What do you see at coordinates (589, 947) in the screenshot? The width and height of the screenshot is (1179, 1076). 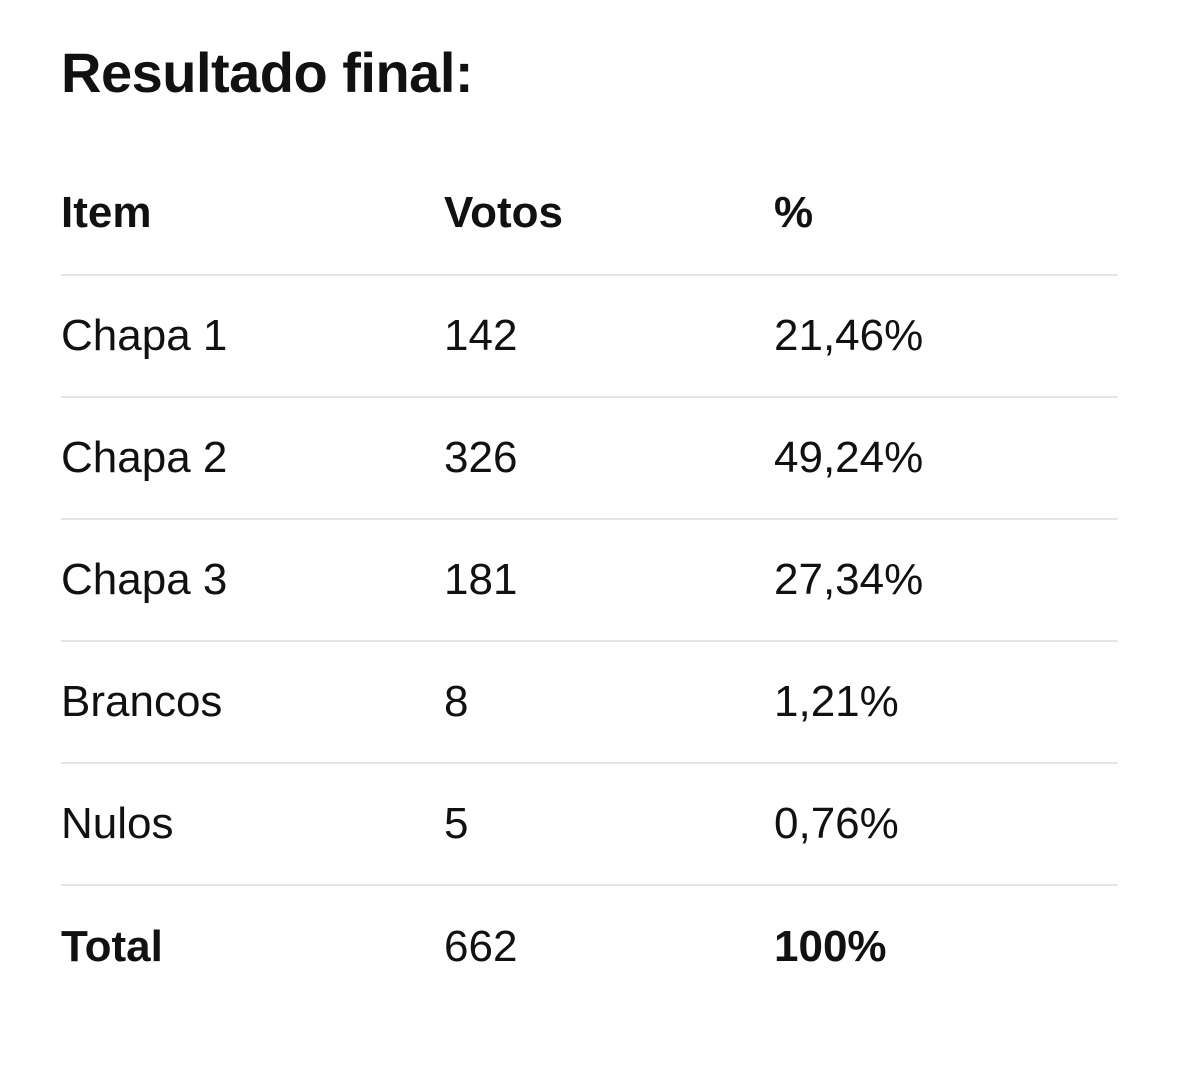 I see `table-total-row: Total 662 100%` at bounding box center [589, 947].